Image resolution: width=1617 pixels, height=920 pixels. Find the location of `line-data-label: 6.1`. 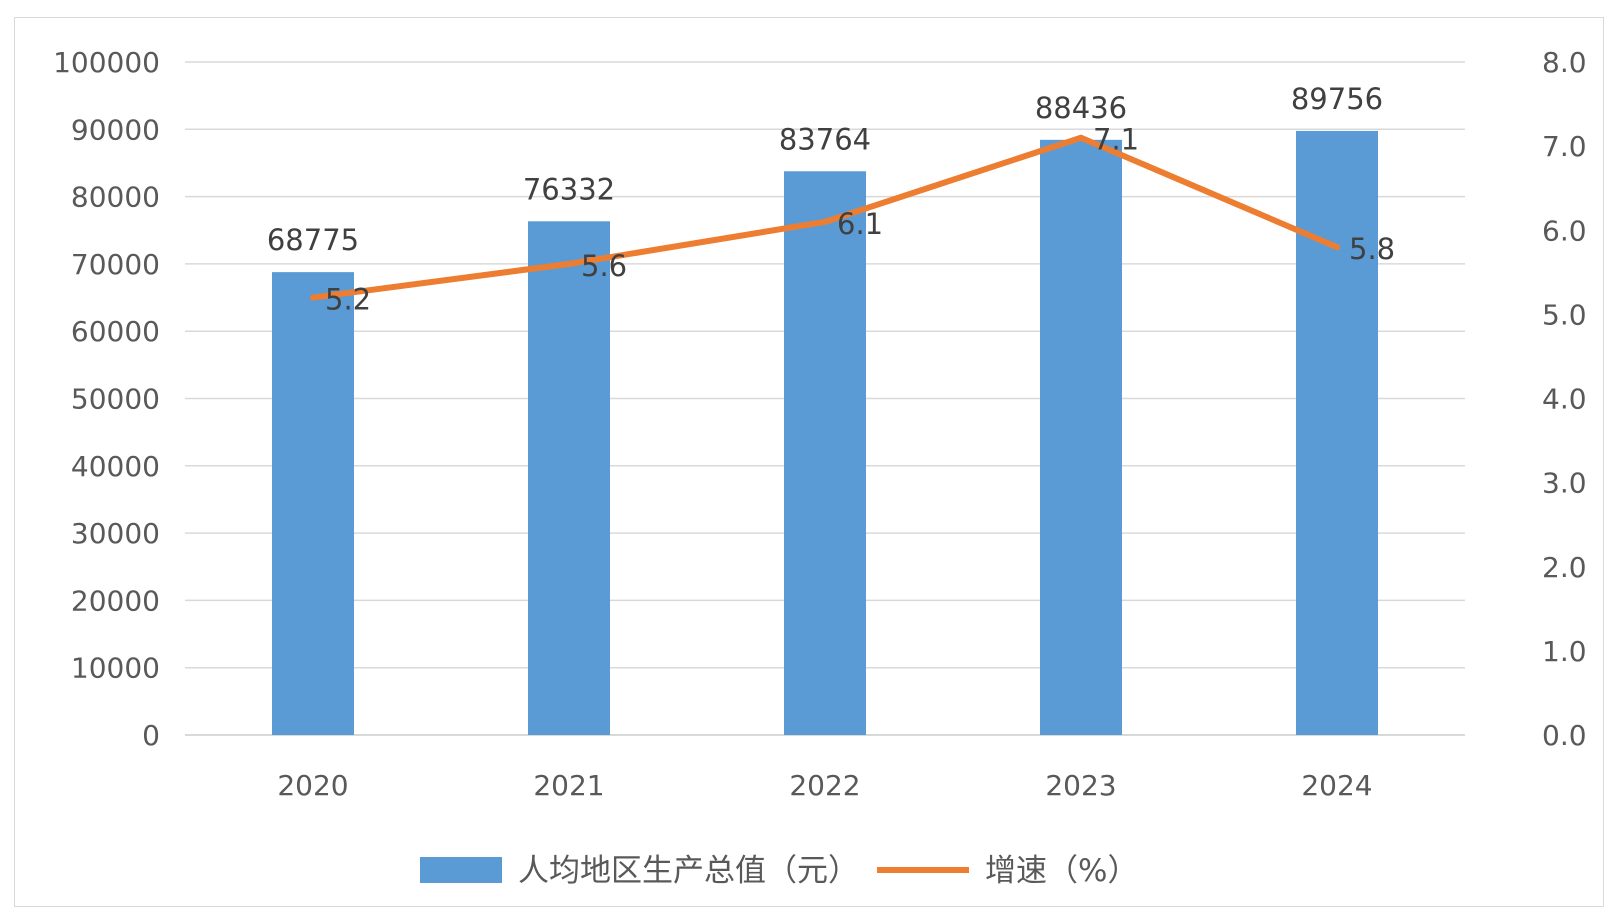

line-data-label: 6.1 is located at coordinates (860, 224).